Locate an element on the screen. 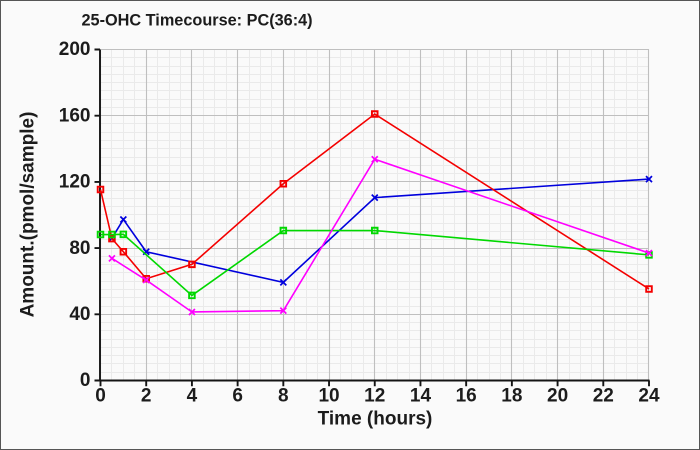 The image size is (700, 450). svg-text: 14 is located at coordinates (421, 395).